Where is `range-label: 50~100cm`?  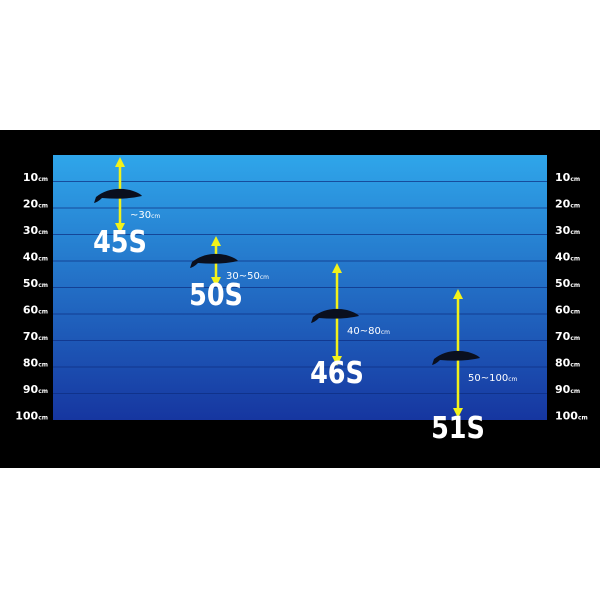
range-label: 50~100cm is located at coordinates (493, 378).